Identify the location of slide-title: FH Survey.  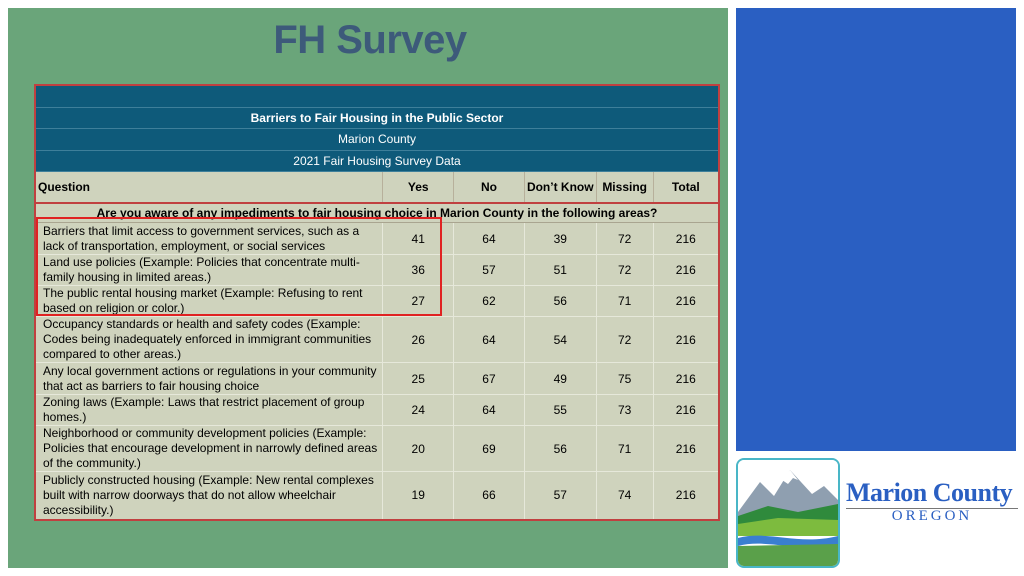
(370, 40).